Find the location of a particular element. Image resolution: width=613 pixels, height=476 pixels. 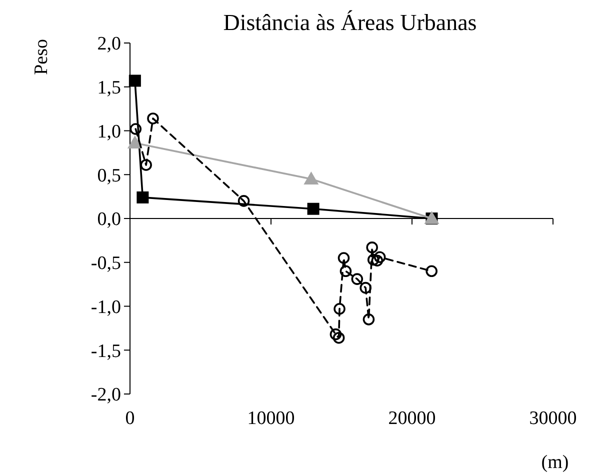

y-tick-label: 2,0 is located at coordinates (109, 44).